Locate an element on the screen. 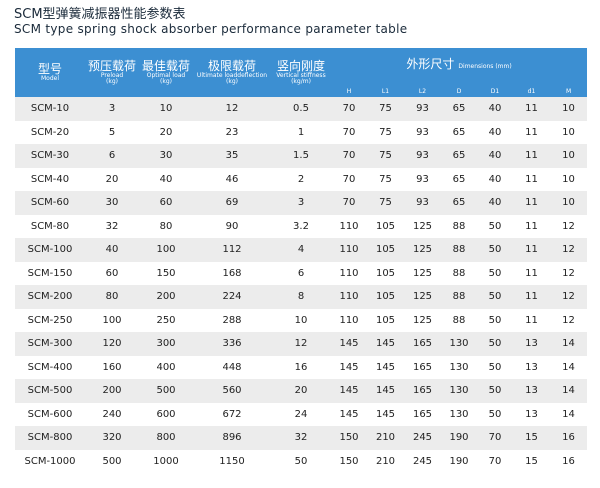 The image size is (600, 488). table-cell: 80 is located at coordinates (112, 297).